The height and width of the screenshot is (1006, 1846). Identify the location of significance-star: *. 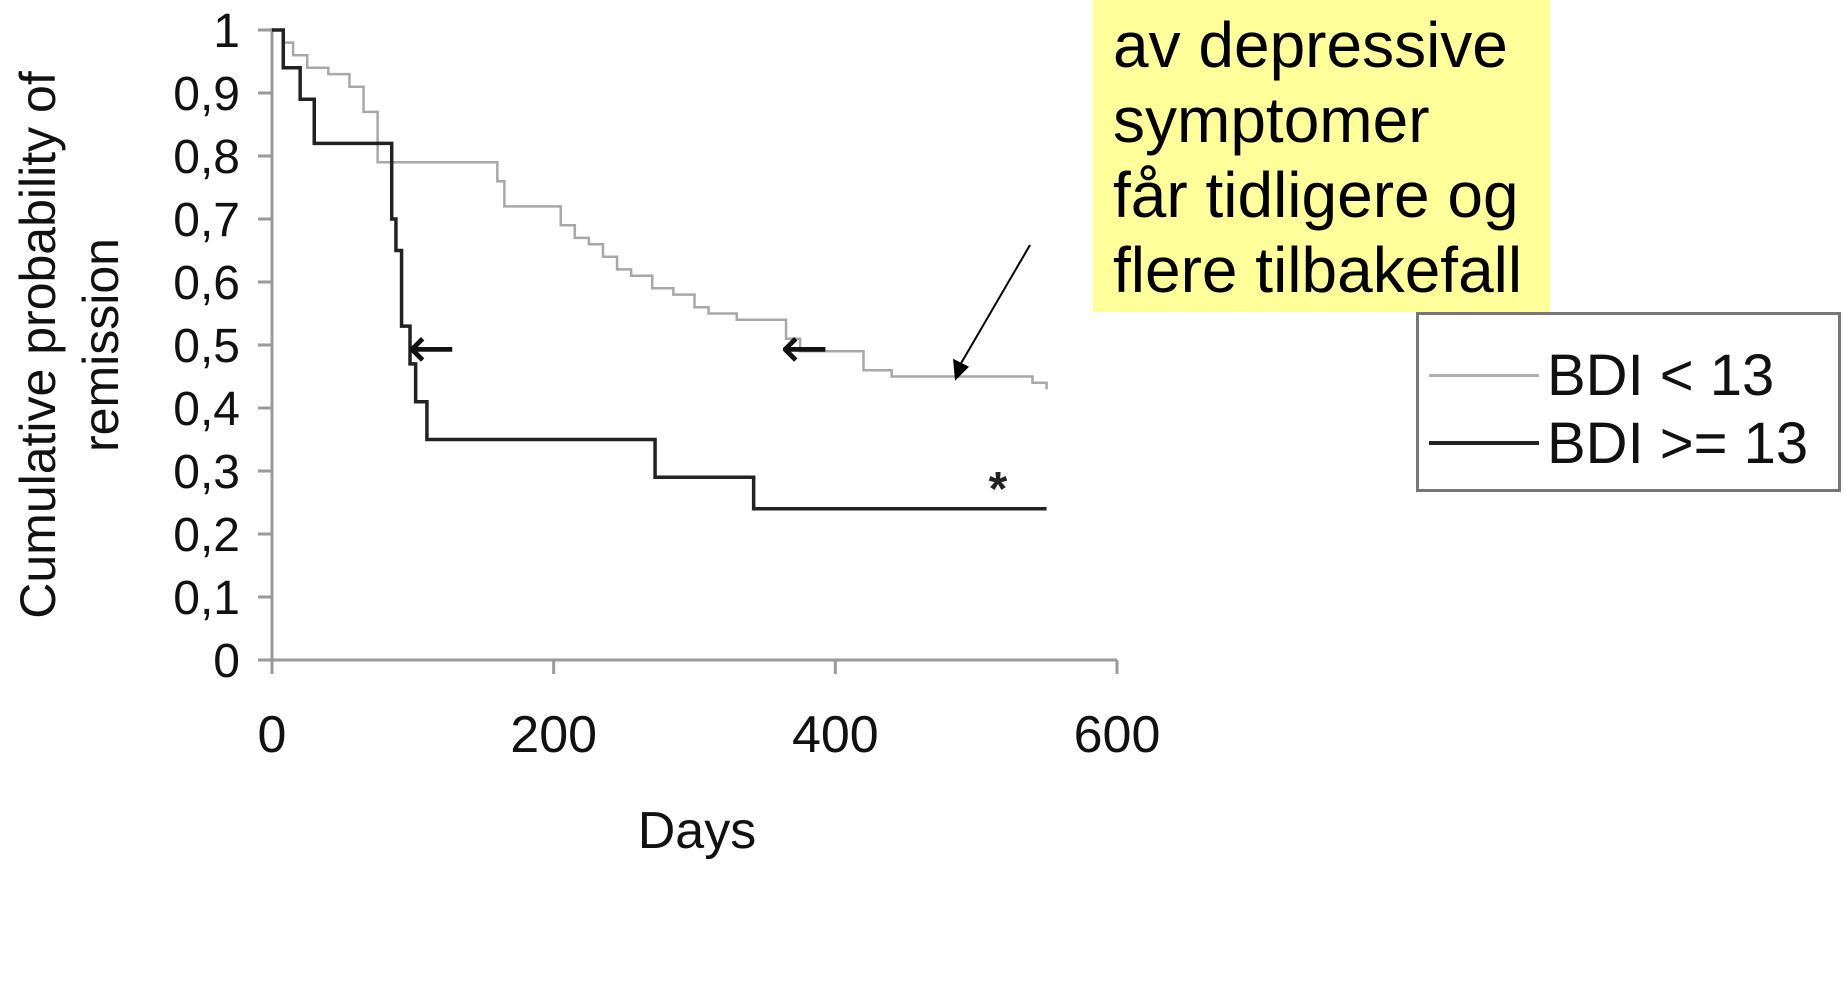
(998, 489).